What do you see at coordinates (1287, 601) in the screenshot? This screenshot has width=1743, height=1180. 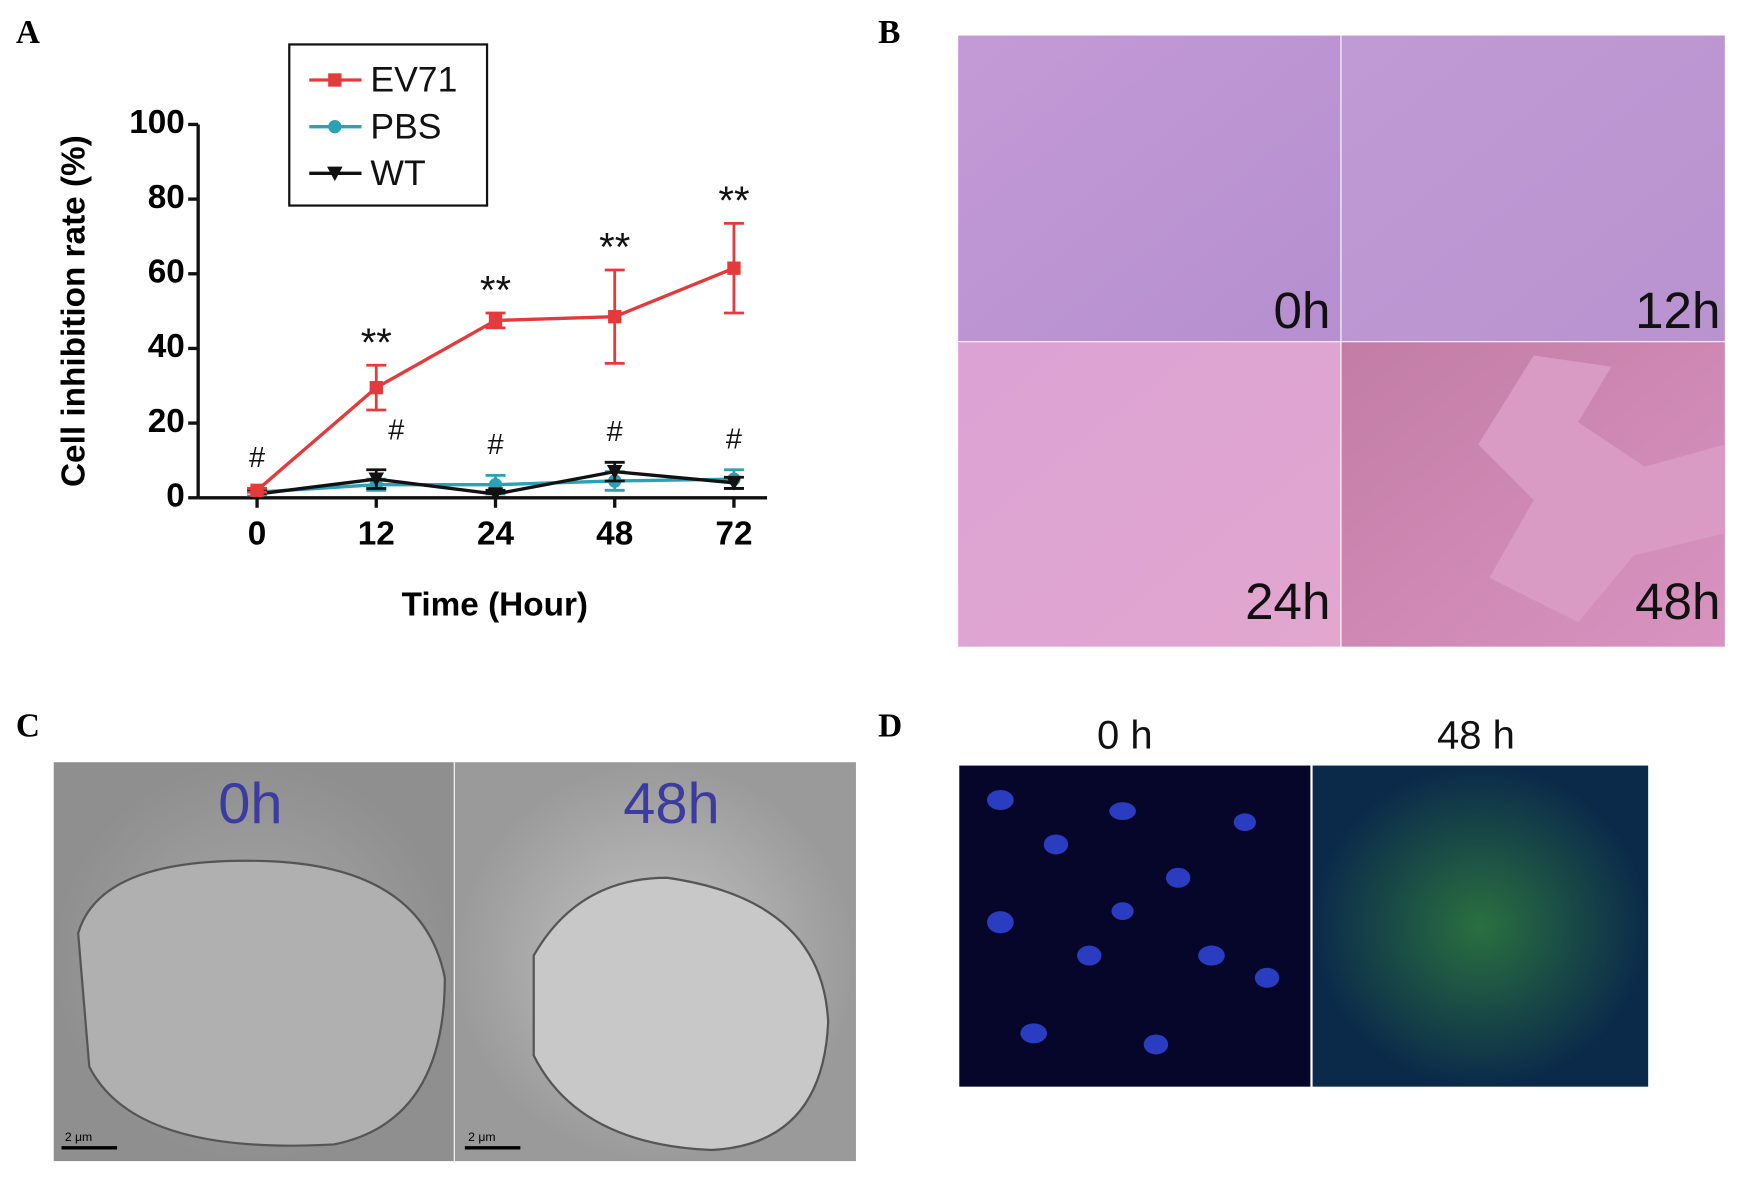 I see `image-label: 24h` at bounding box center [1287, 601].